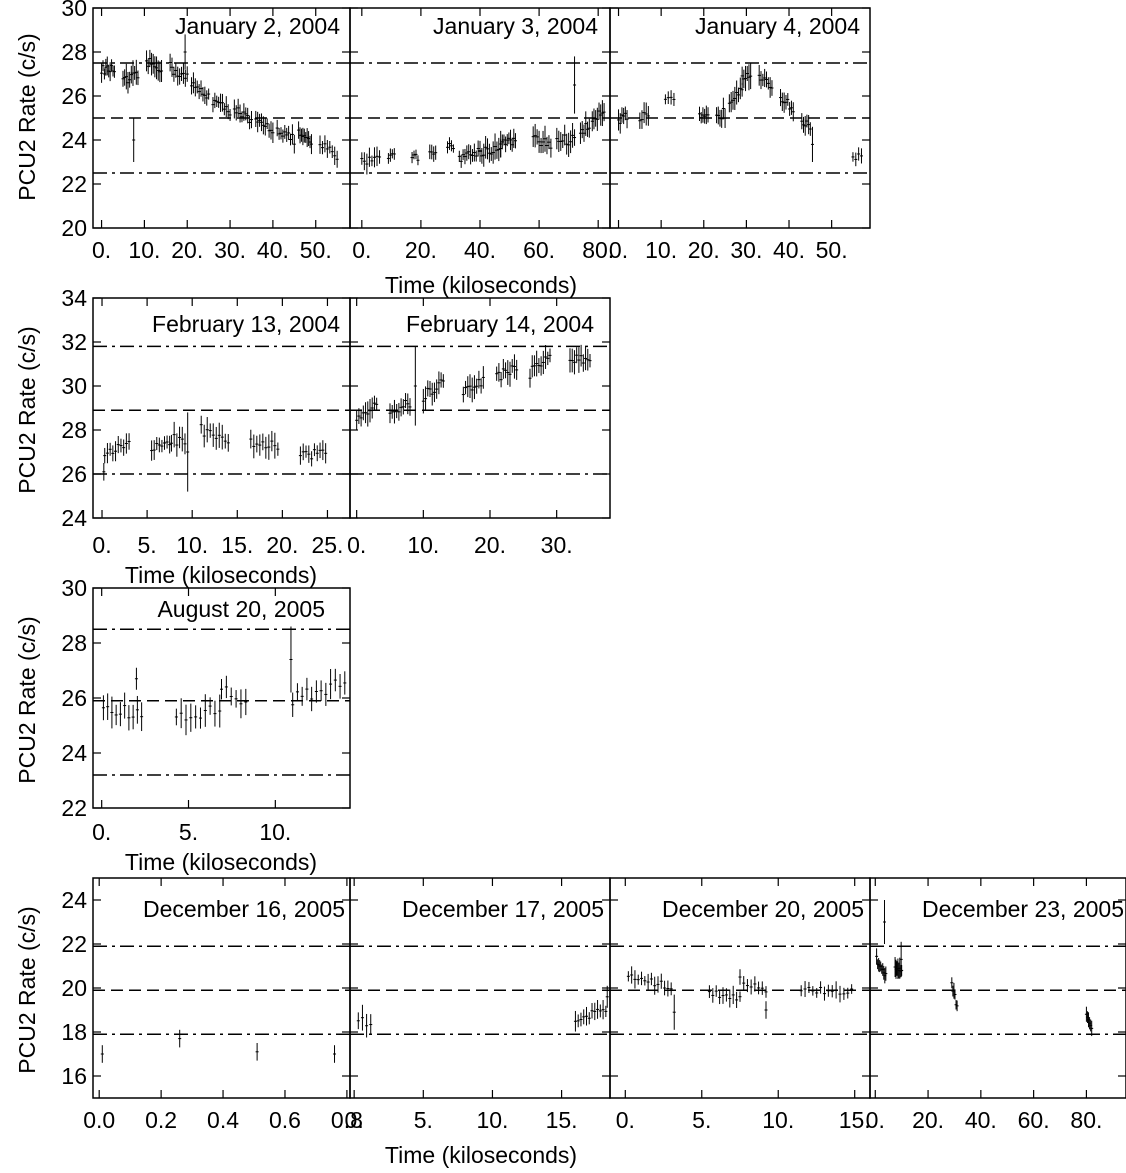  I want to click on y-tick-label: 34, so click(74, 298).